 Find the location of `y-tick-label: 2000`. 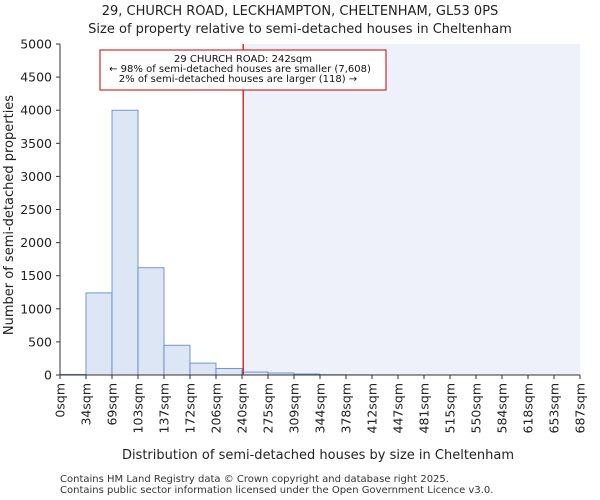

y-tick-label: 2000 is located at coordinates (36, 242).